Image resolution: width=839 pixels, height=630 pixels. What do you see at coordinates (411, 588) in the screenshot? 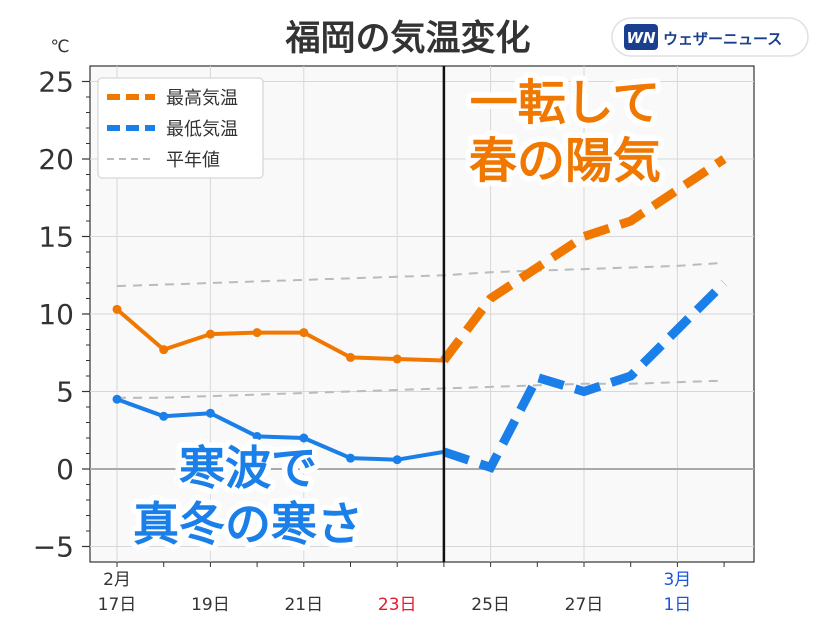
I see `x-axis-ticks: 2月 17日 19日 21日 23日 25日 27日 3月 1日` at bounding box center [411, 588].